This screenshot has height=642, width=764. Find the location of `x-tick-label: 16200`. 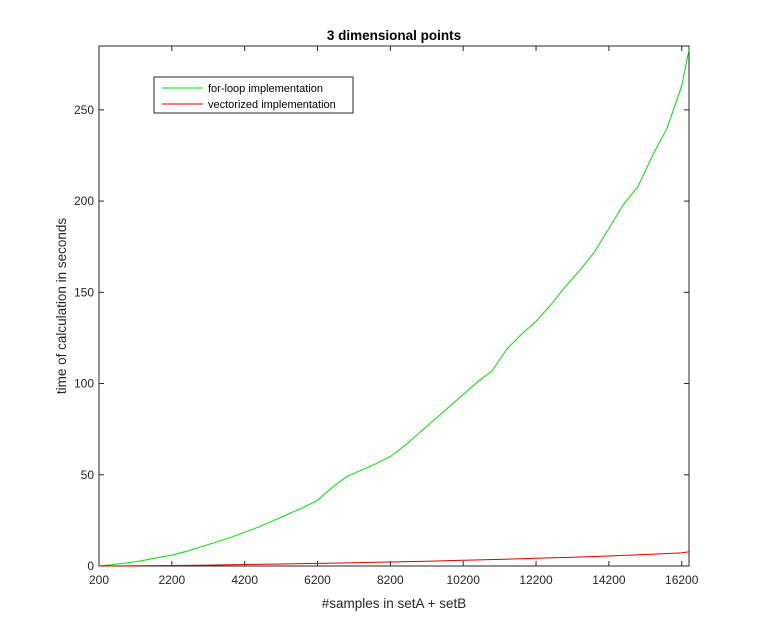

x-tick-label: 16200 is located at coordinates (682, 580).